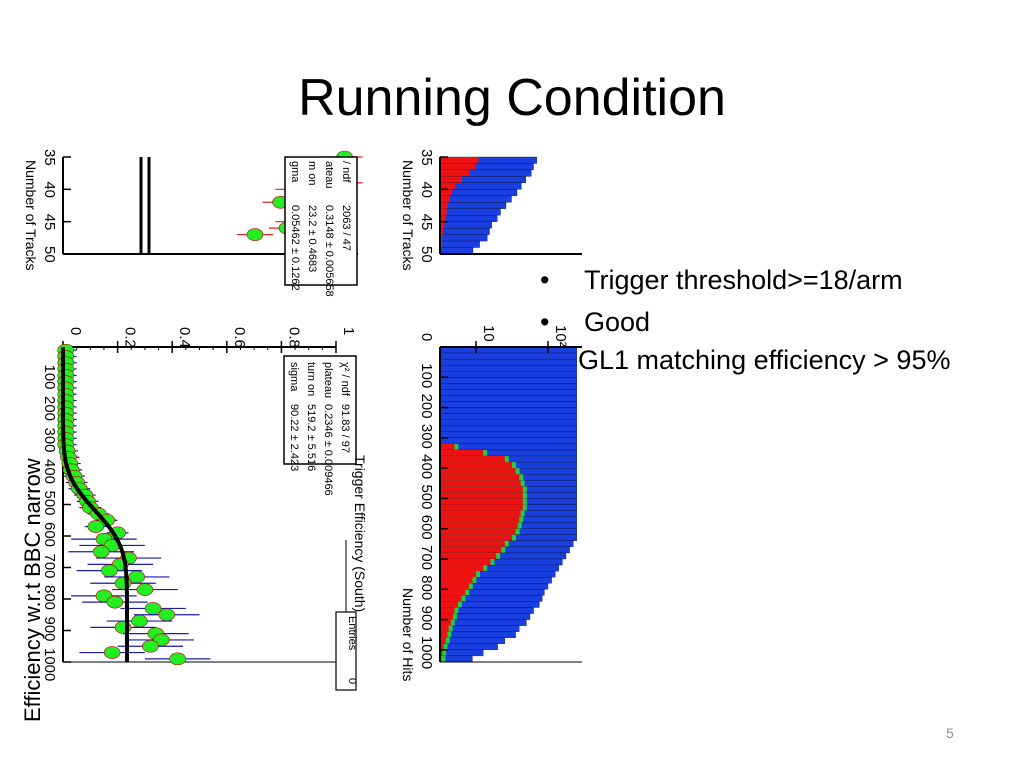 This screenshot has width=1024, height=768. What do you see at coordinates (426, 466) in the screenshot?
I see `x-tick-label: 400` at bounding box center [426, 466].